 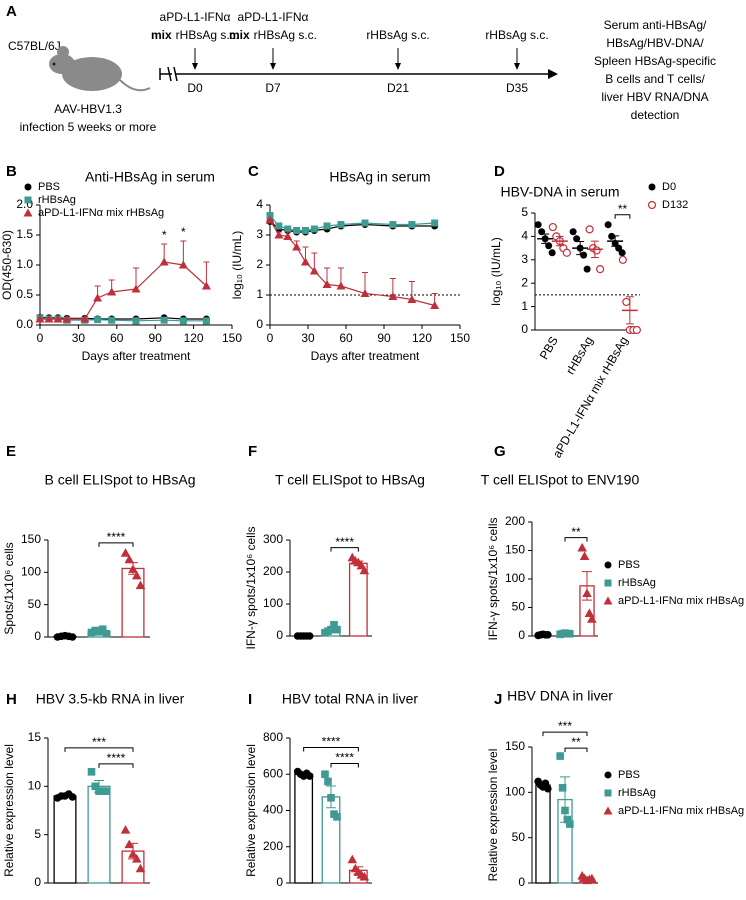 What do you see at coordinates (517, 88) in the screenshot?
I see `day-label: D35` at bounding box center [517, 88].